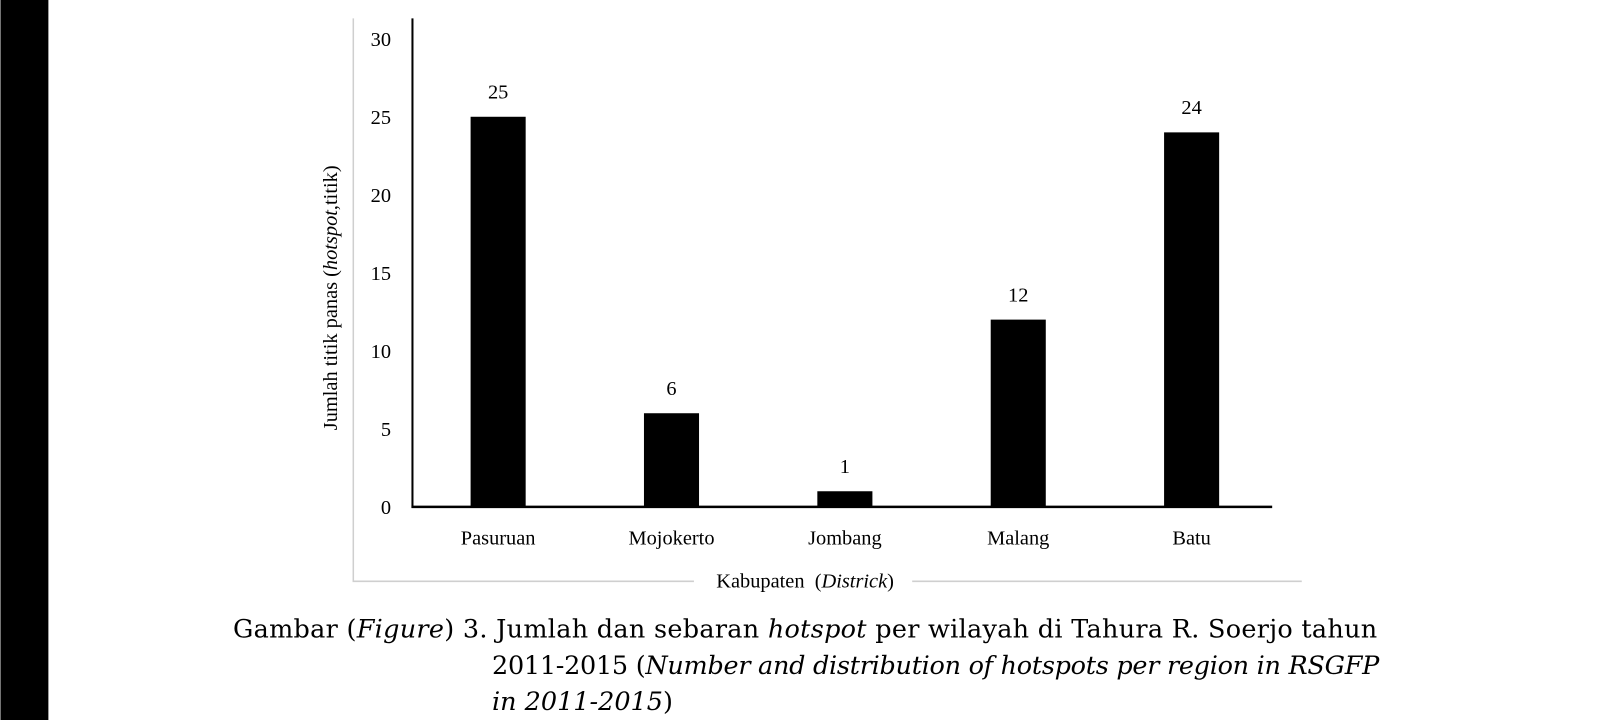 The image size is (1600, 720). I want to click on y-tick-label: 15, so click(381, 274).